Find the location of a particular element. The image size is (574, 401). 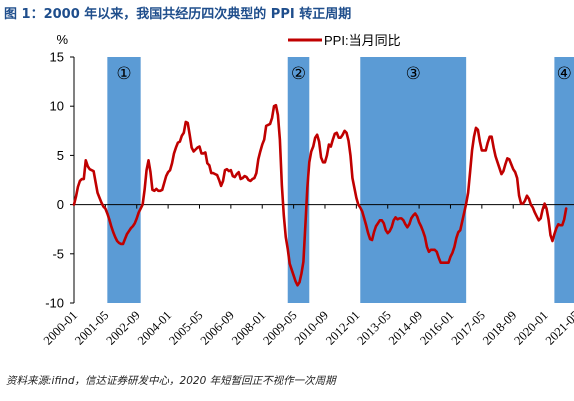

x-tick-label: 2013-05 is located at coordinates (373, 327).